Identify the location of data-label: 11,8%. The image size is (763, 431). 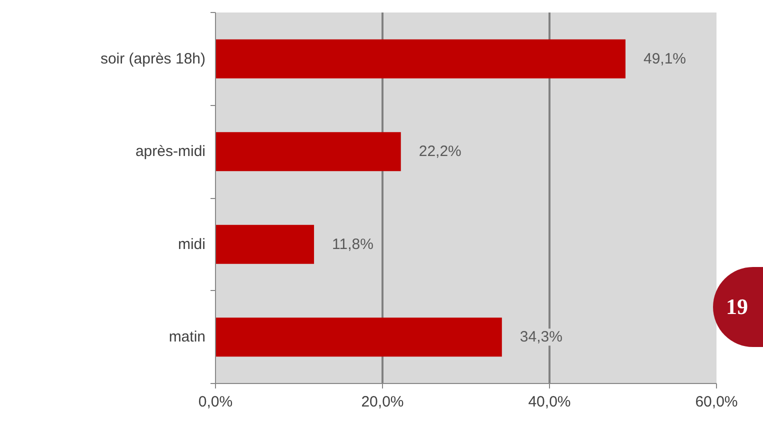
(353, 244).